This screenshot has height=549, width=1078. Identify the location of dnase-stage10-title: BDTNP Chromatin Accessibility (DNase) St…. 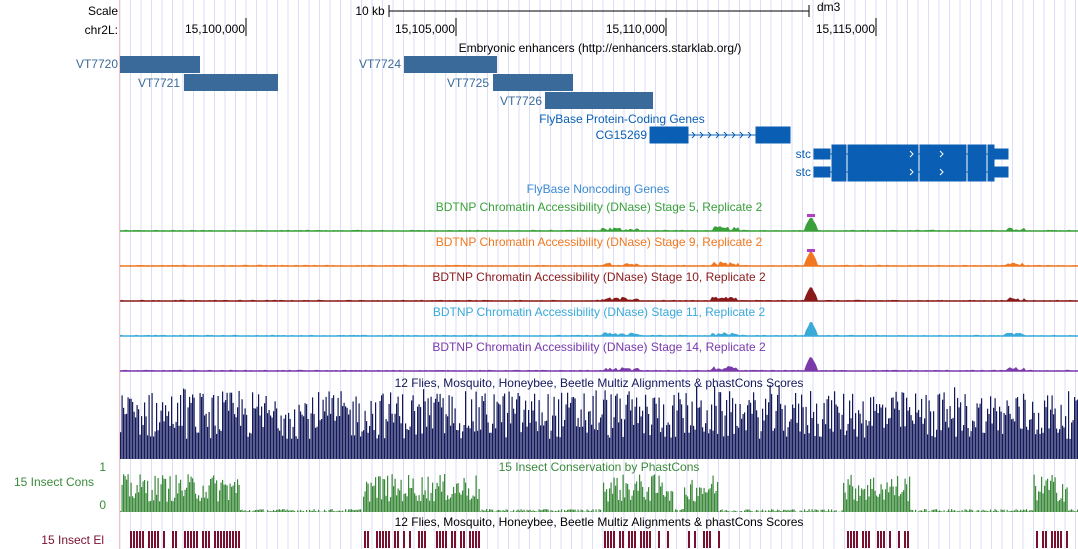
(599, 277).